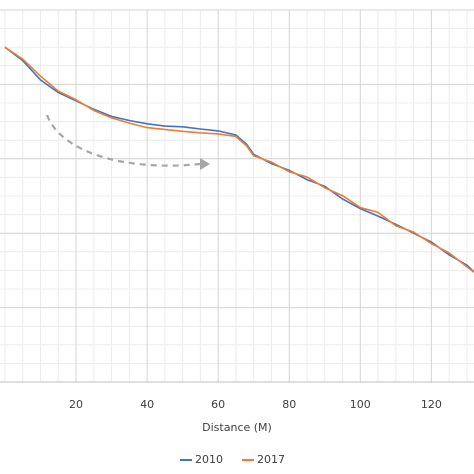 The image size is (474, 474). What do you see at coordinates (289, 404) in the screenshot?
I see `x-tick-label: 80` at bounding box center [289, 404].